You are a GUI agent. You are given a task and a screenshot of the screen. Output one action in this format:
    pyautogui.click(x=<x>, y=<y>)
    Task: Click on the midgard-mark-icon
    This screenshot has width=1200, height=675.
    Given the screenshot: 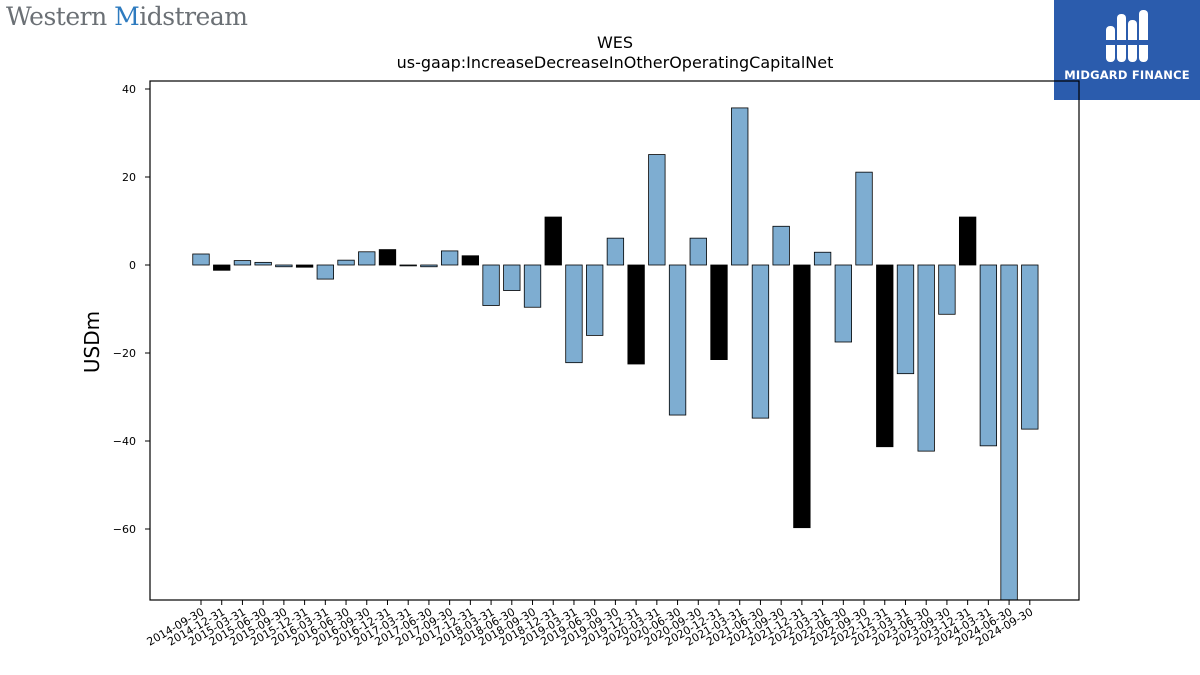 What is the action you would take?
    pyautogui.click(x=1127, y=36)
    